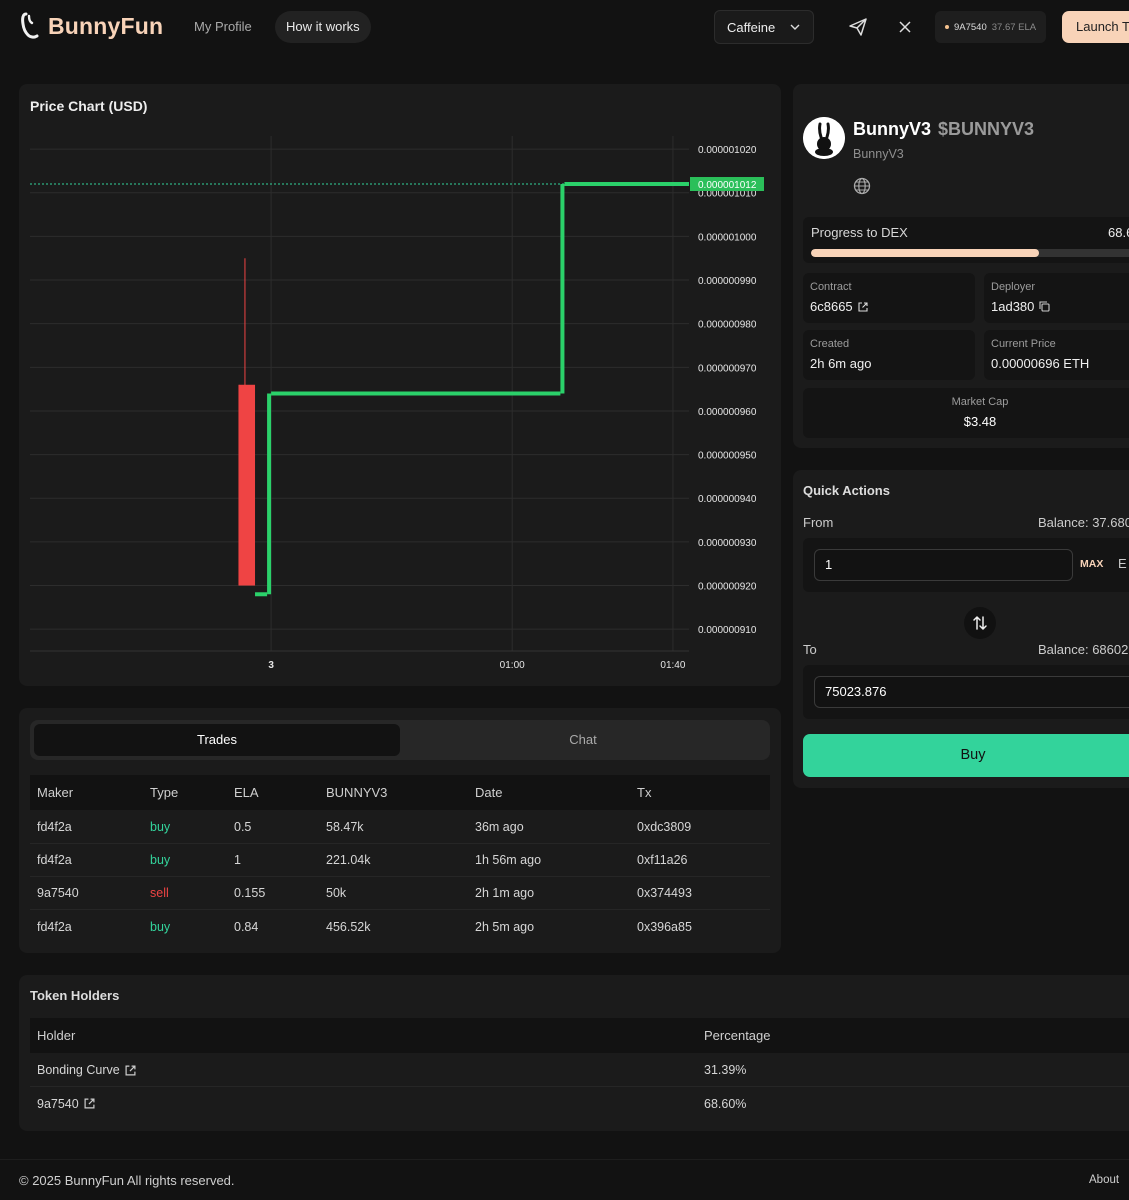 The height and width of the screenshot is (1200, 1129). What do you see at coordinates (489, 792) in the screenshot?
I see `col-date: Date` at bounding box center [489, 792].